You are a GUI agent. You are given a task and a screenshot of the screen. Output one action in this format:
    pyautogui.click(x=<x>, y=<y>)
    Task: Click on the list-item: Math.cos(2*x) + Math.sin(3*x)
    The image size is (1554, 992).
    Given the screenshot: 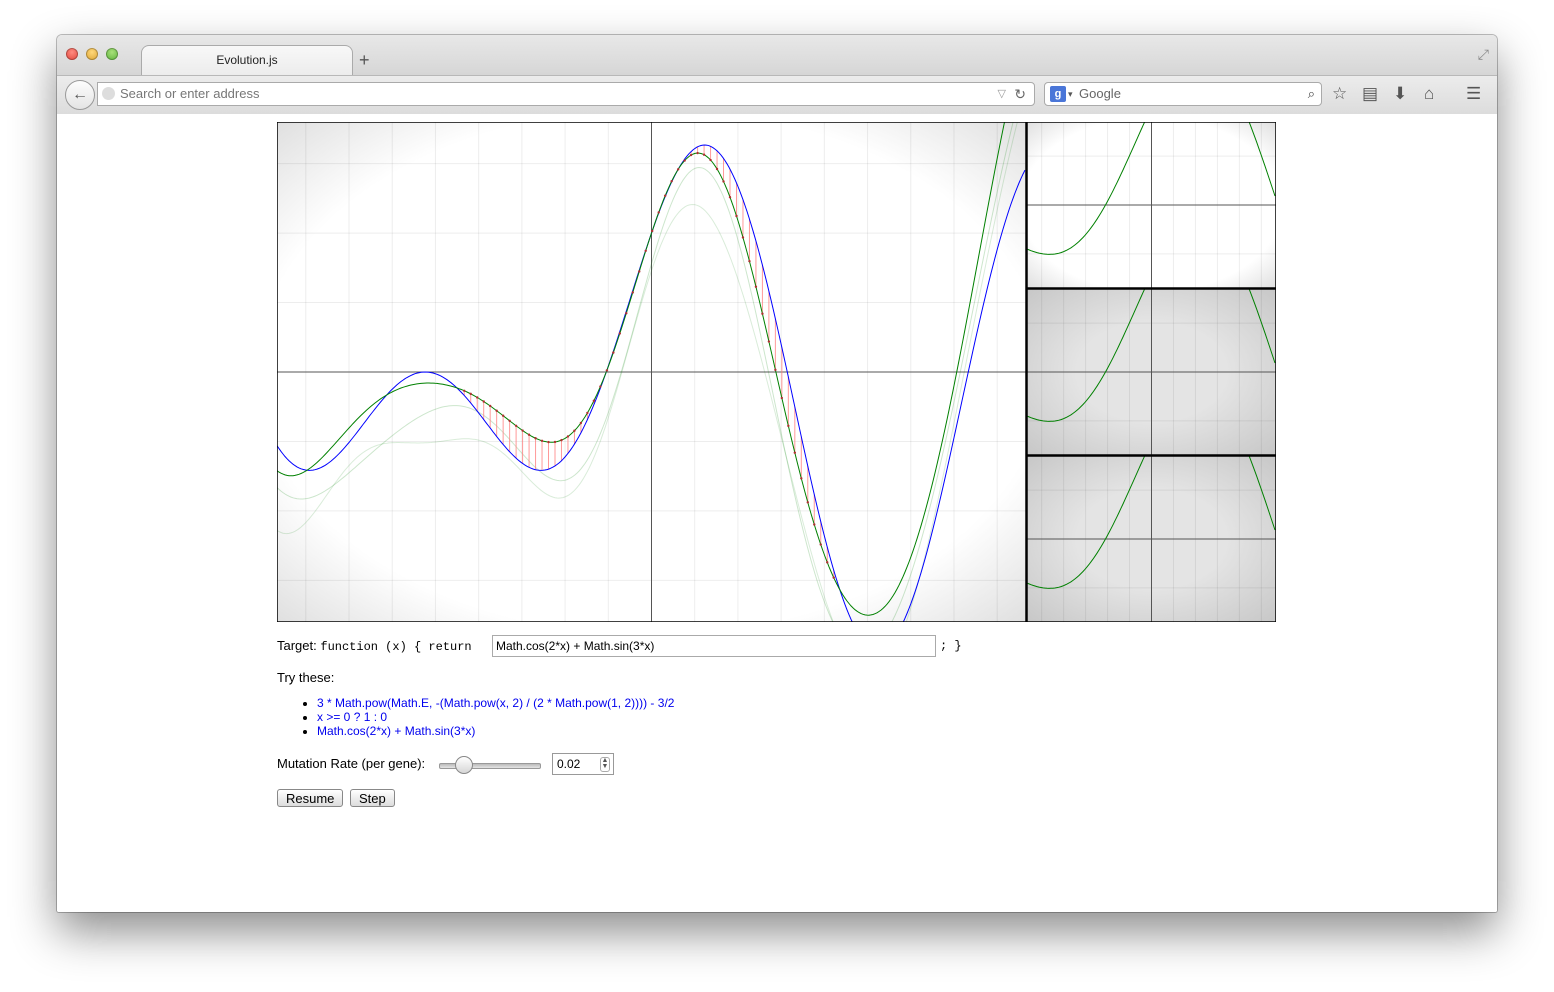 What is the action you would take?
    pyautogui.click(x=495, y=731)
    